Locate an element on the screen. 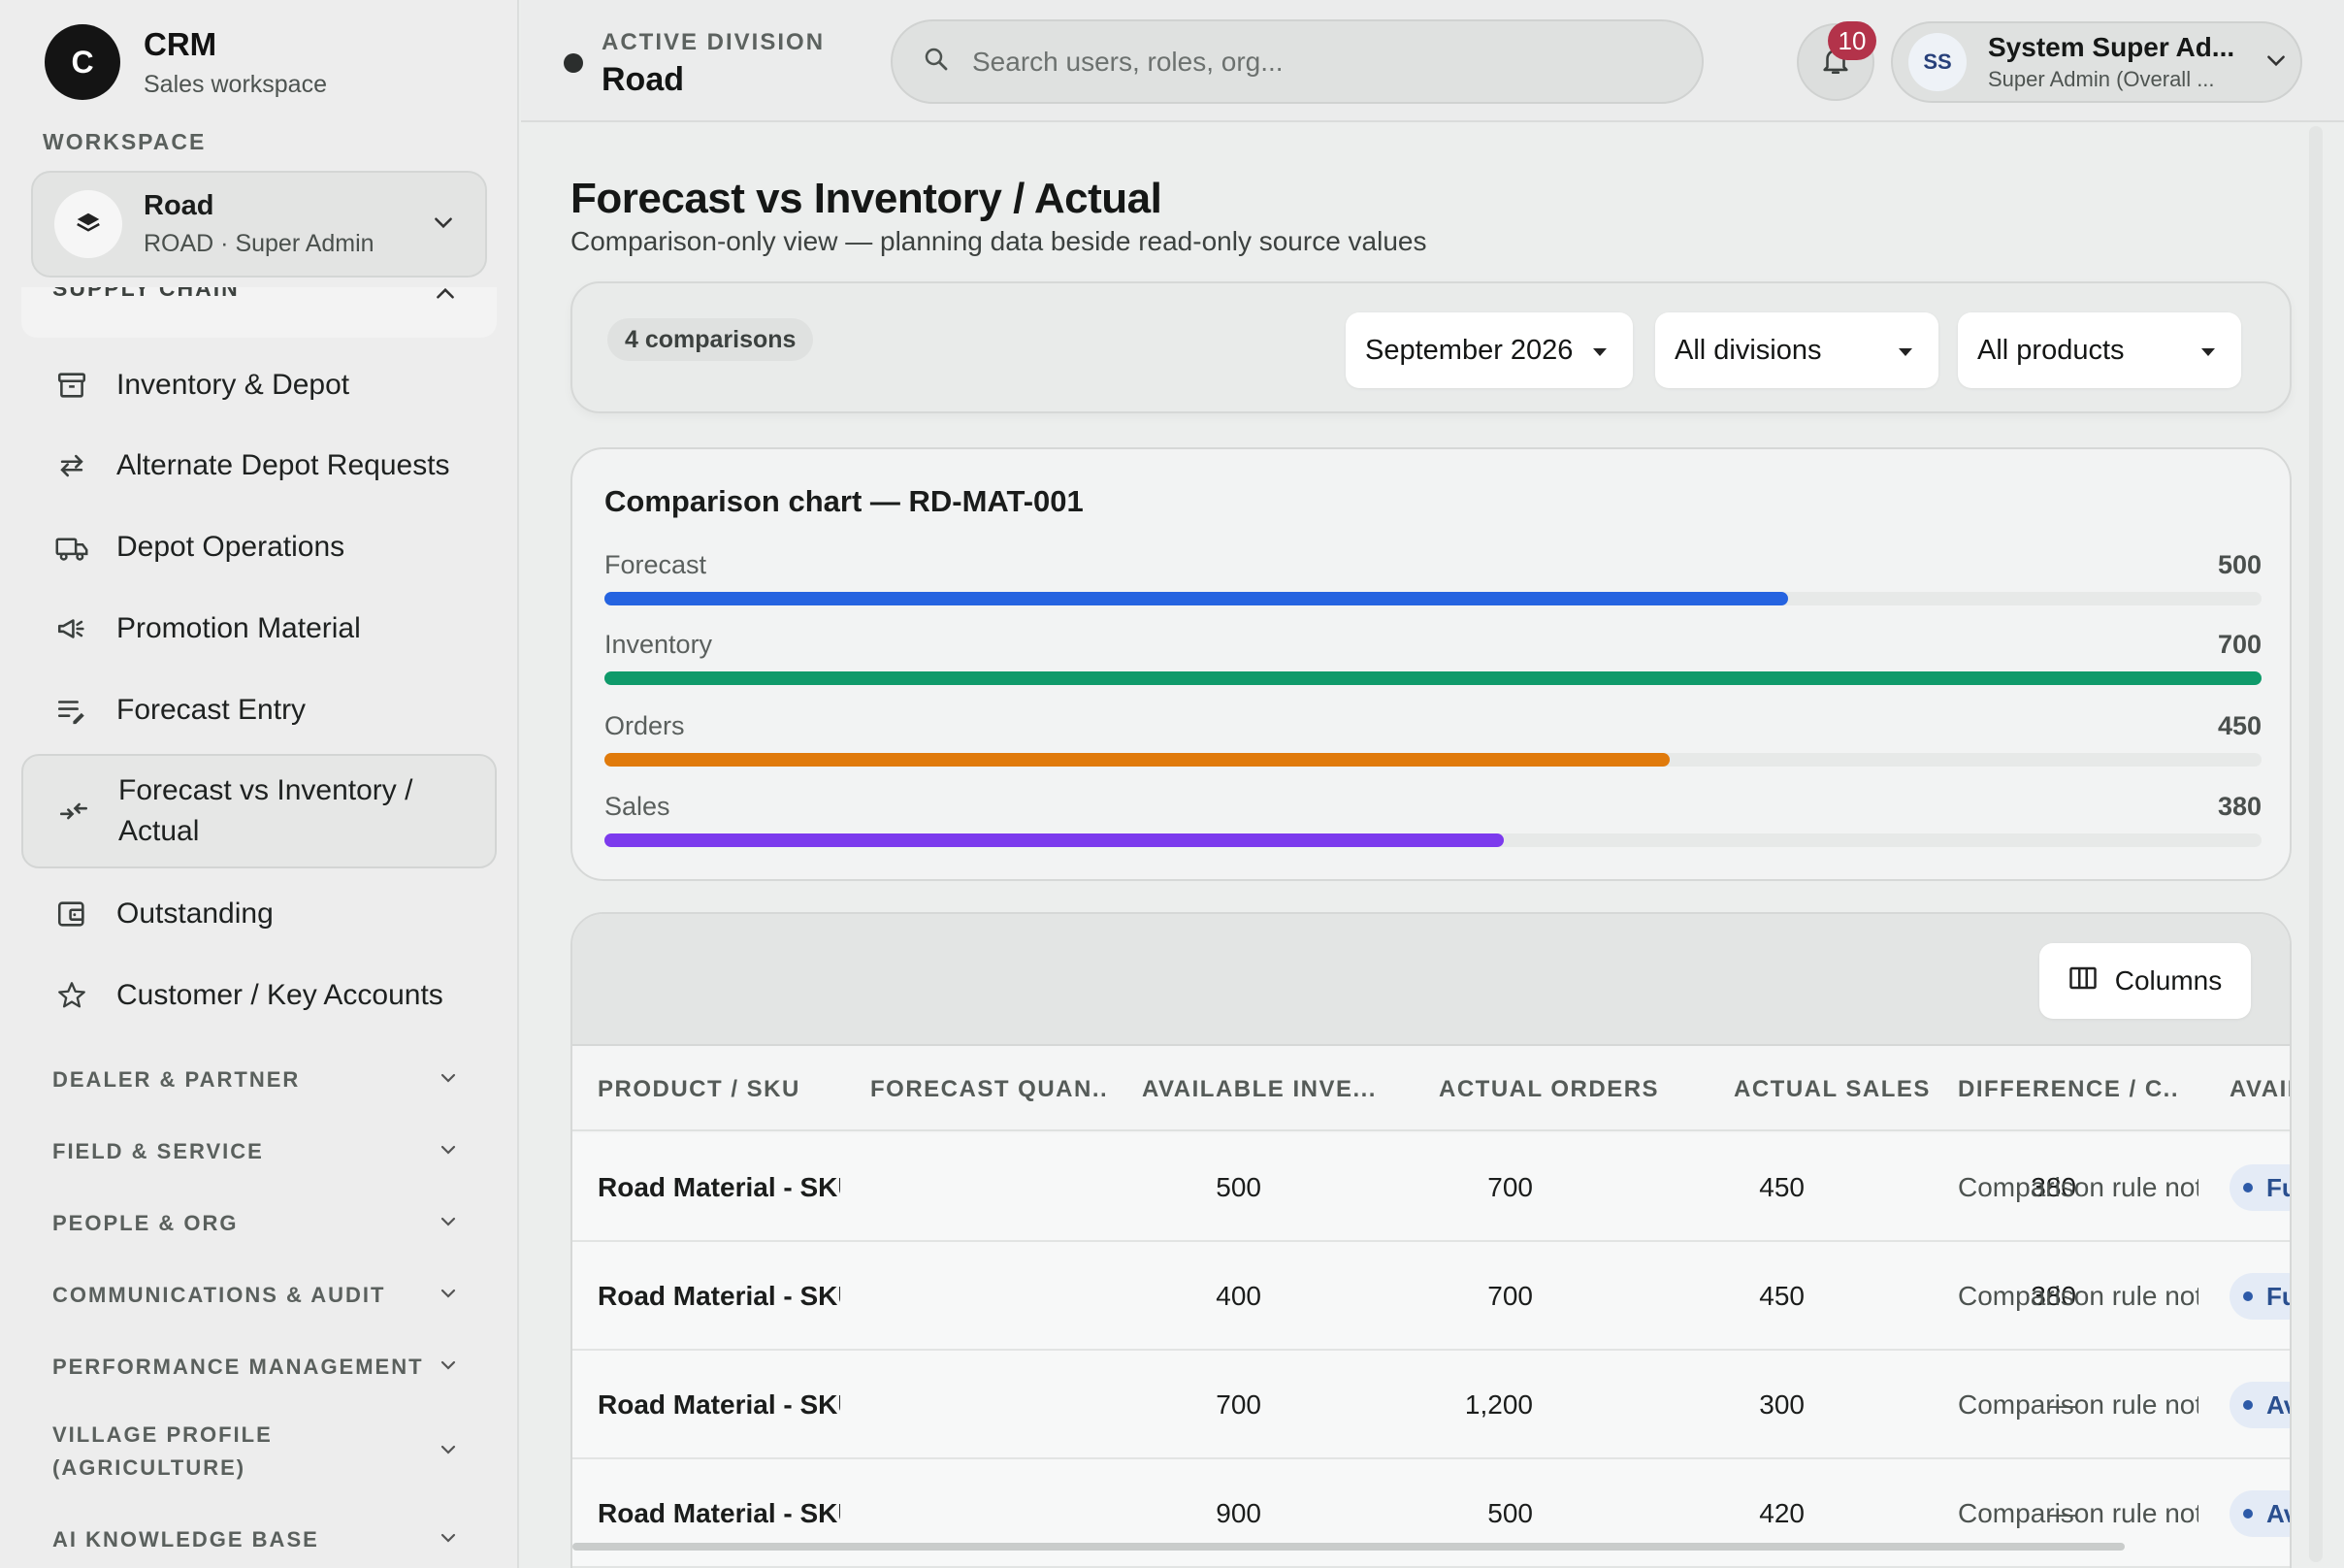 The height and width of the screenshot is (1568, 2344). caret-down-icon is located at coordinates (1600, 351).